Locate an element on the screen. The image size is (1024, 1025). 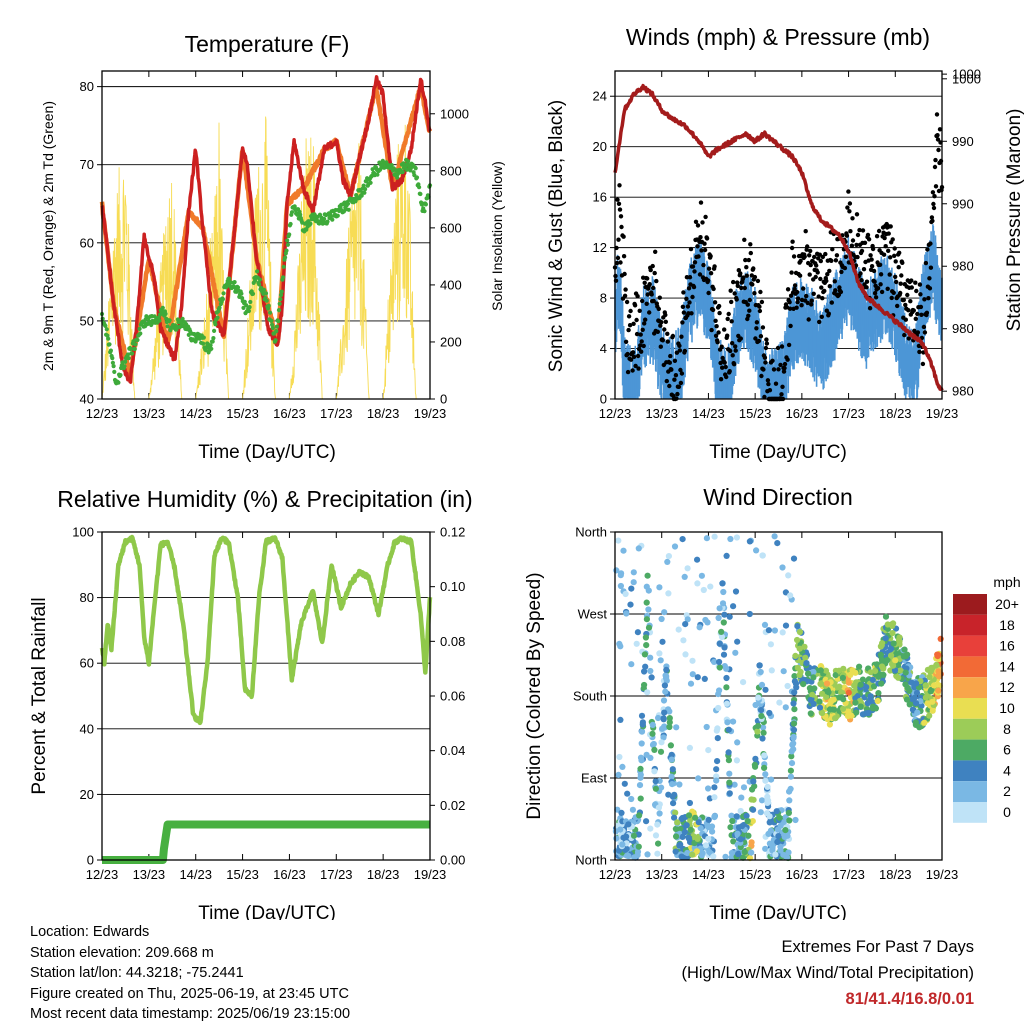
temperature-y2tick-label: 400 is located at coordinates (451, 284).